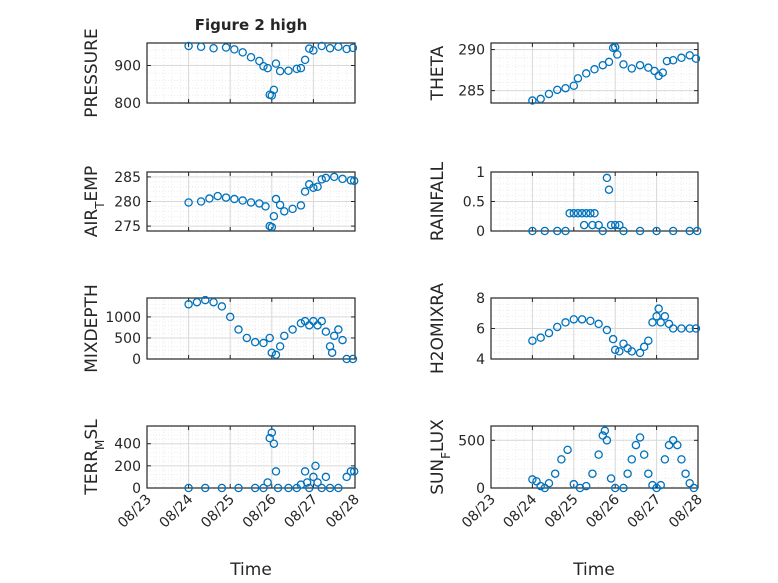  I want to click on plot-area, so click(594, 457).